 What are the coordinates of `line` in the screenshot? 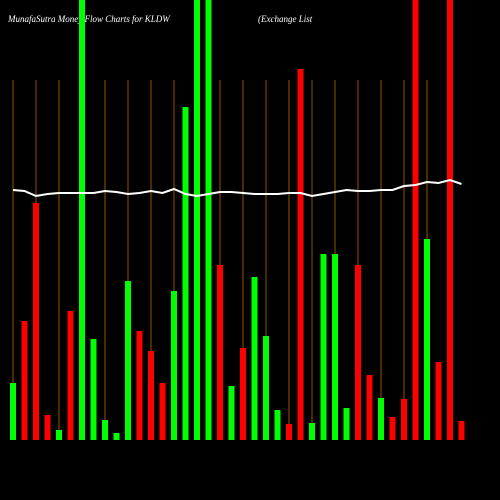 It's located at (237, 188).